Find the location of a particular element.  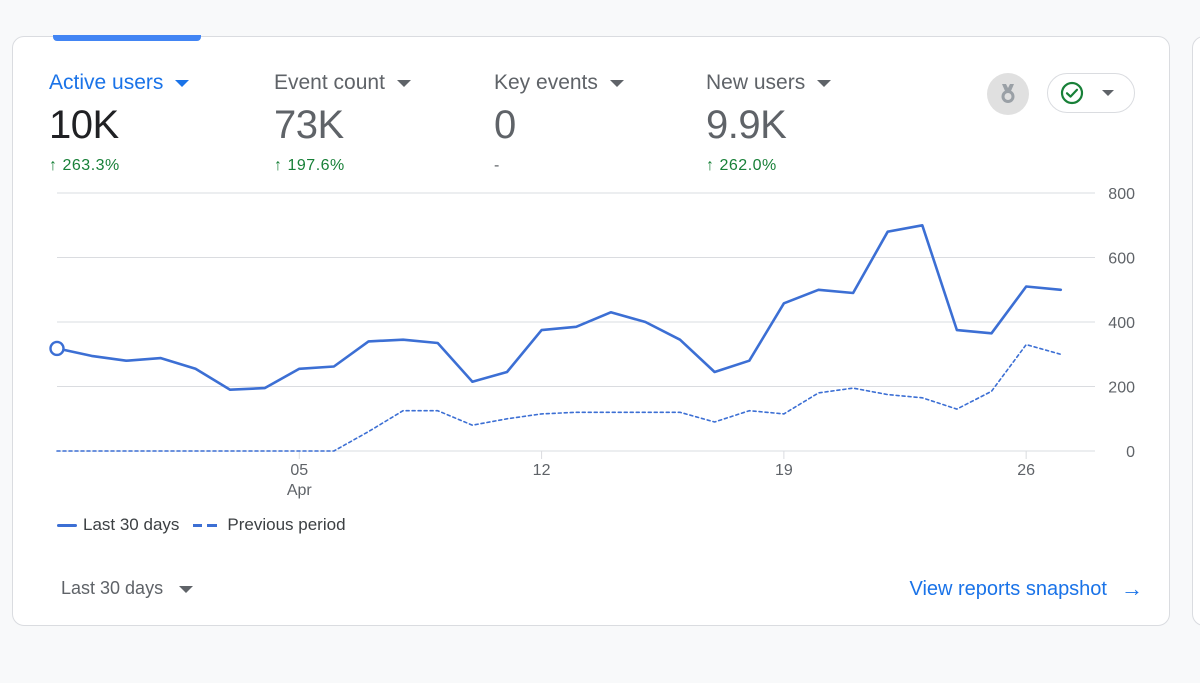

legend-label: Last 30 days is located at coordinates (131, 524).